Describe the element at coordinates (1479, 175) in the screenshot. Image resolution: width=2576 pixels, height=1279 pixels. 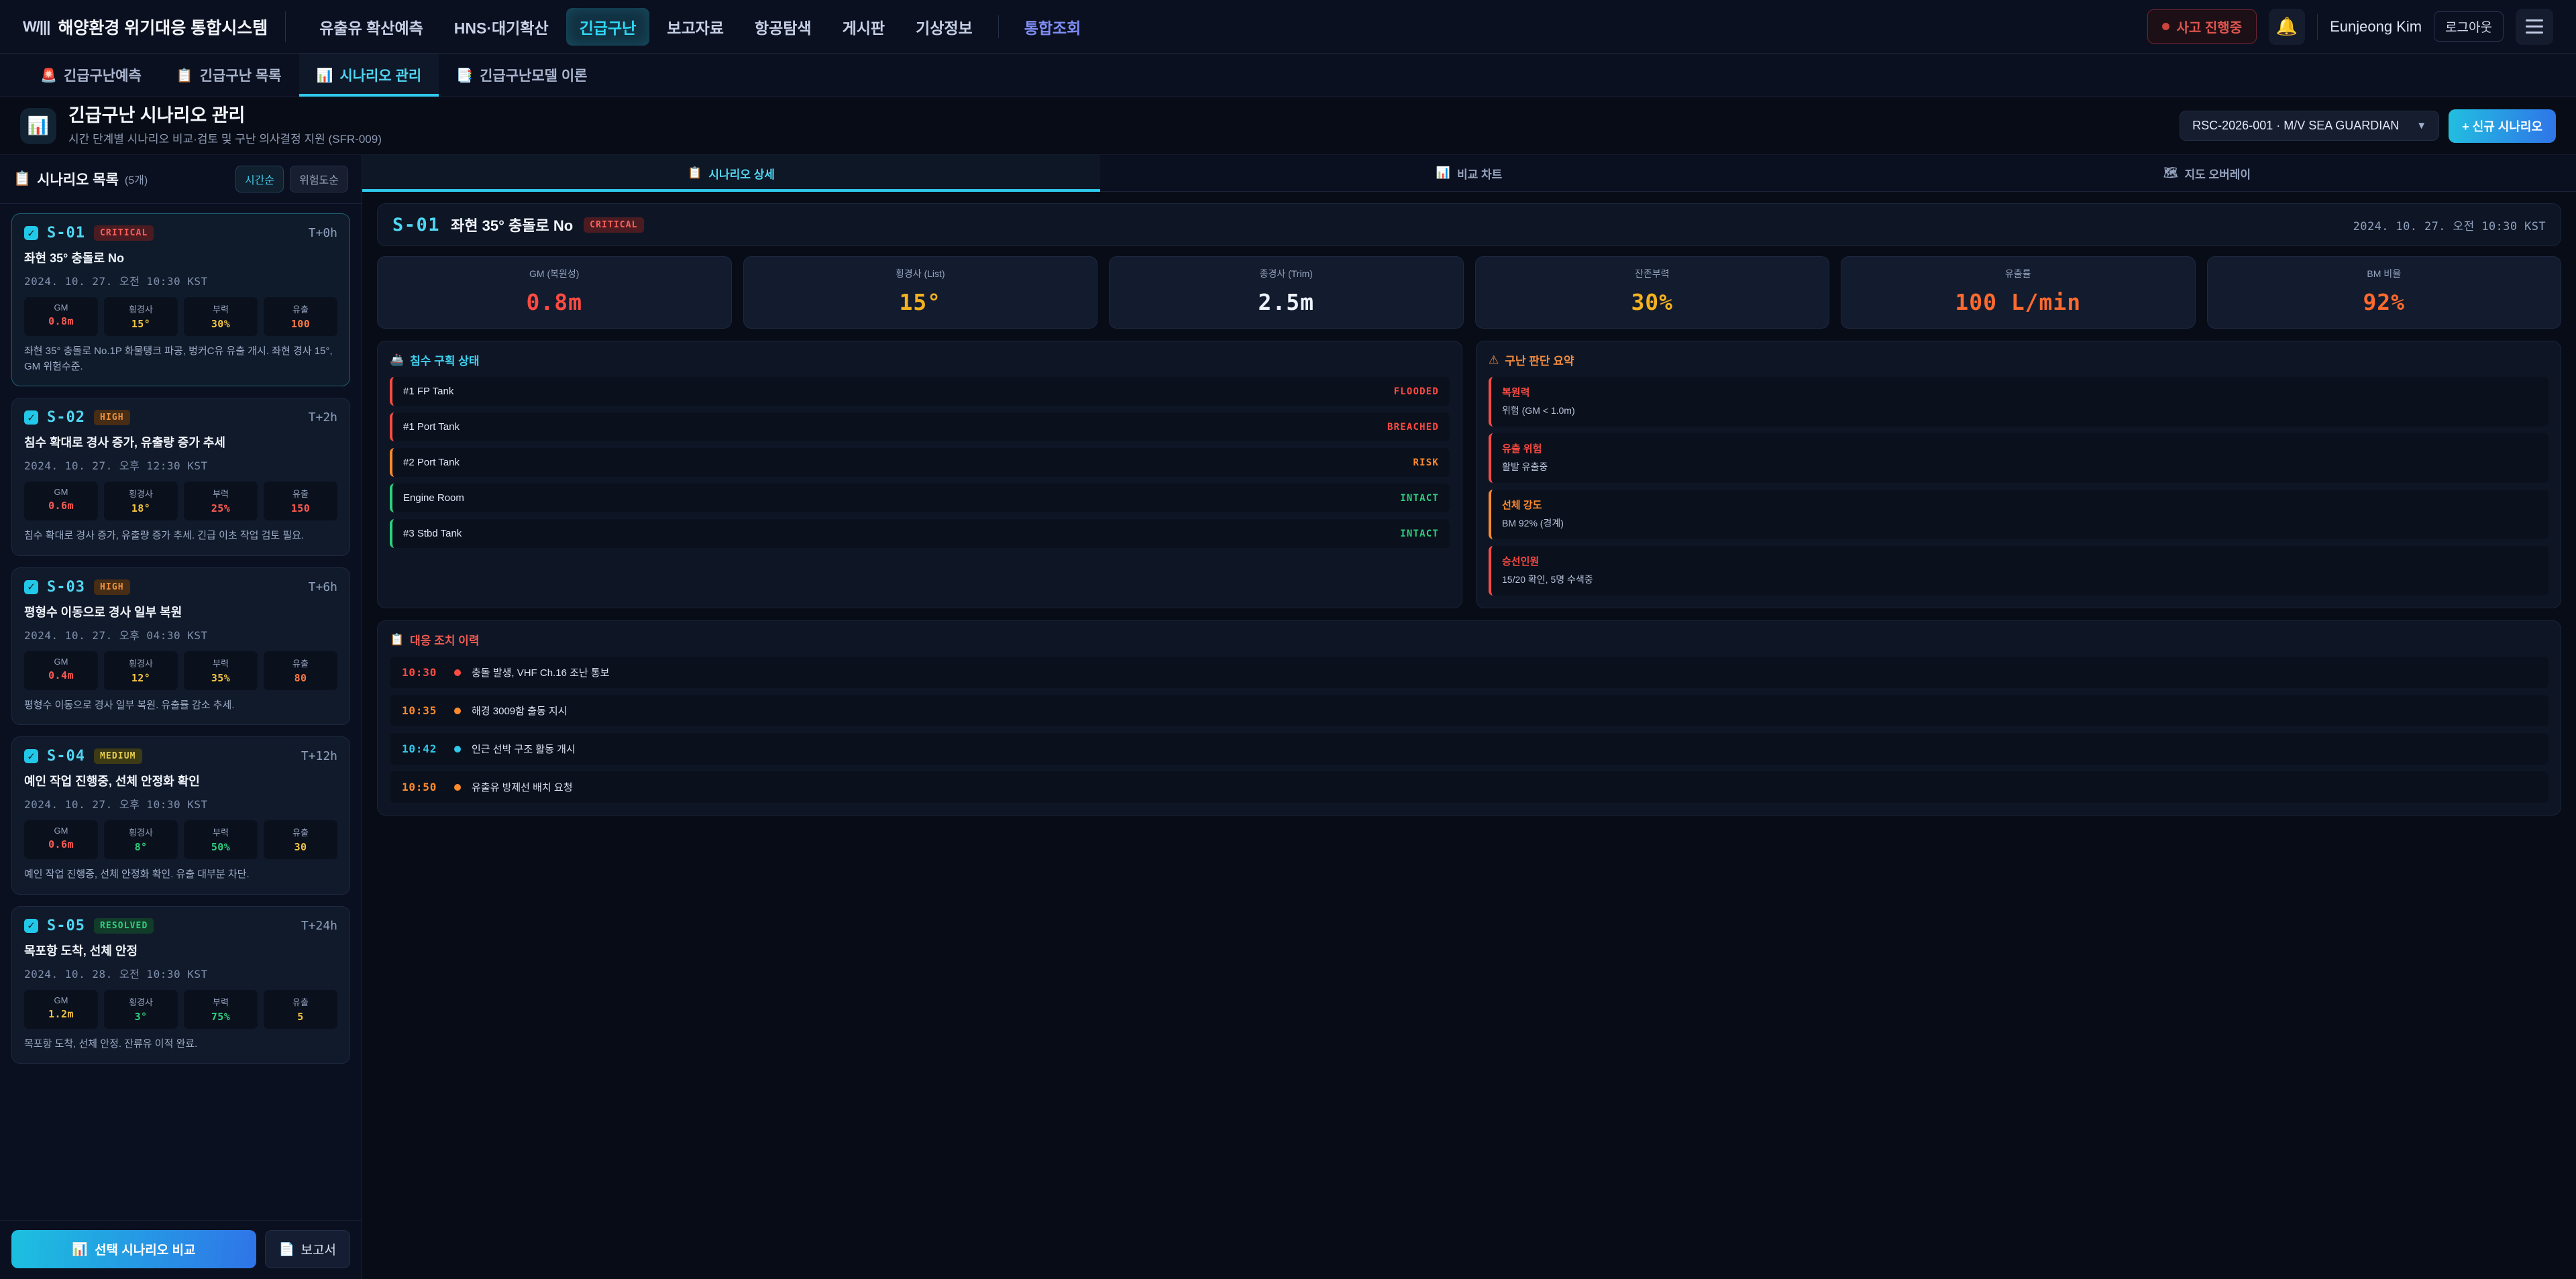
I see `detail-tab-label: 비교 차트` at that location.